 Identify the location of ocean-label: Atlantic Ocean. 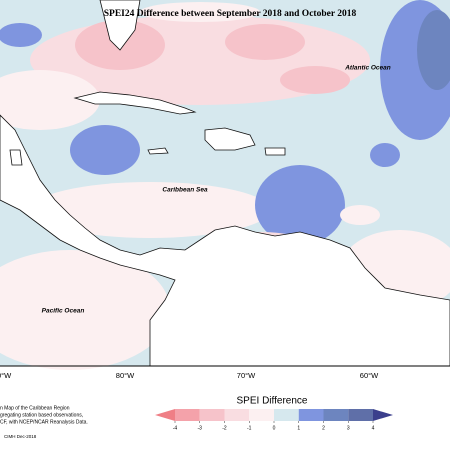
(367, 68).